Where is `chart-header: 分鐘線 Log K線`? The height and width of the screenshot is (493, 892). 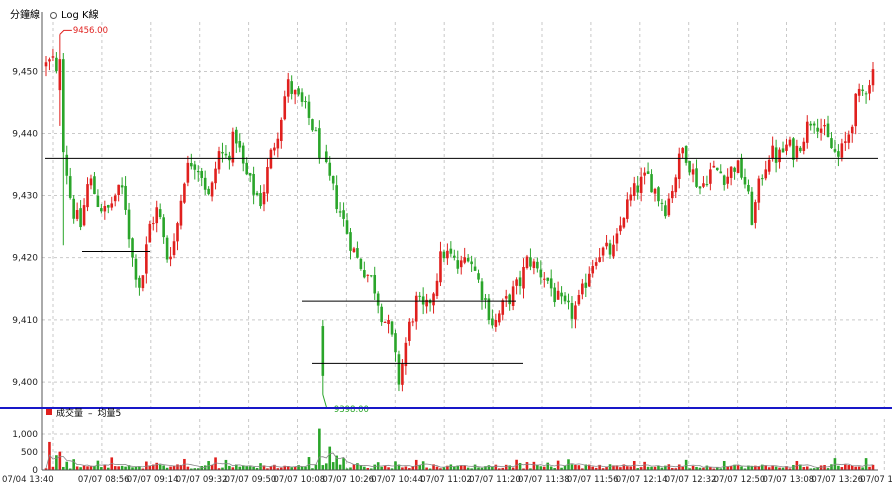
chart-header: 分鐘線 Log K線 is located at coordinates (54, 16).